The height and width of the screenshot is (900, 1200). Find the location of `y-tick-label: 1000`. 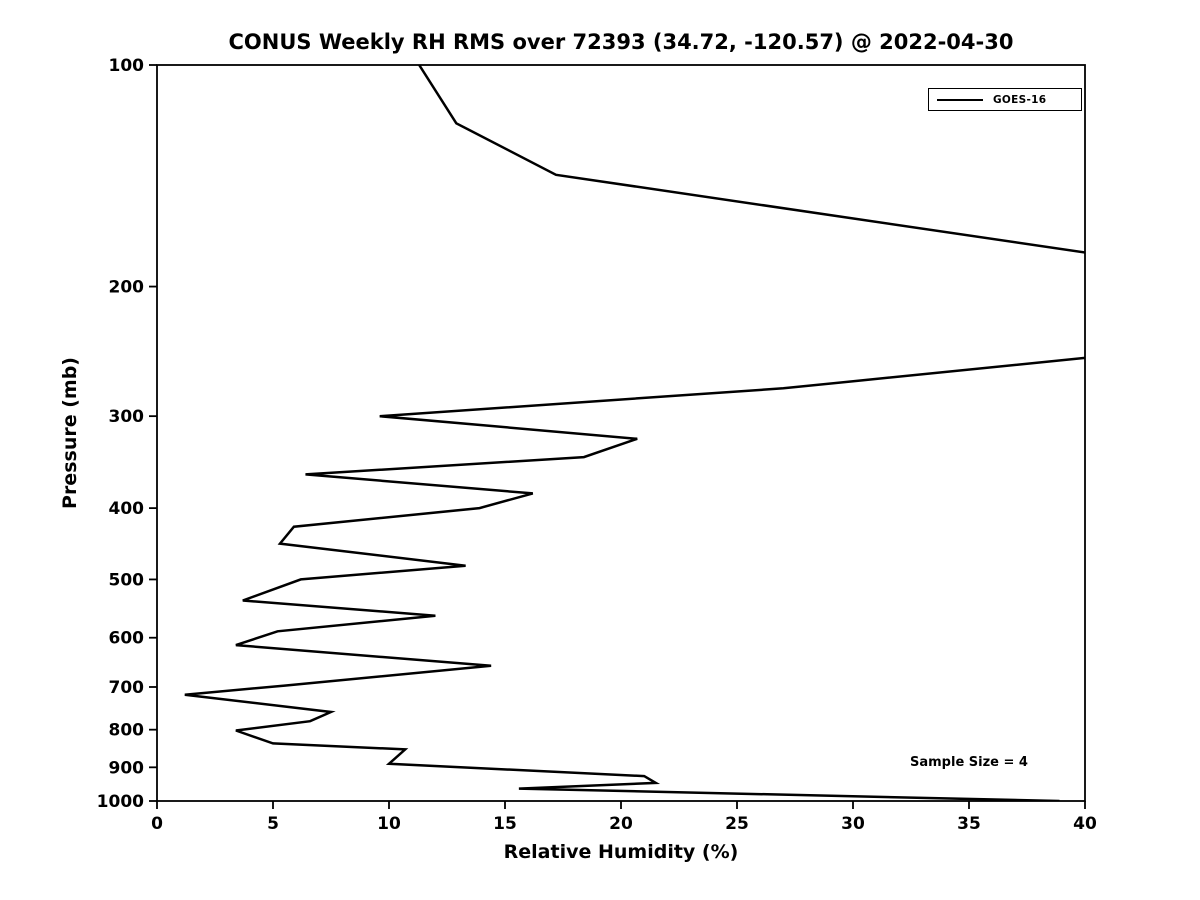

y-tick-label: 1000 is located at coordinates (120, 802).